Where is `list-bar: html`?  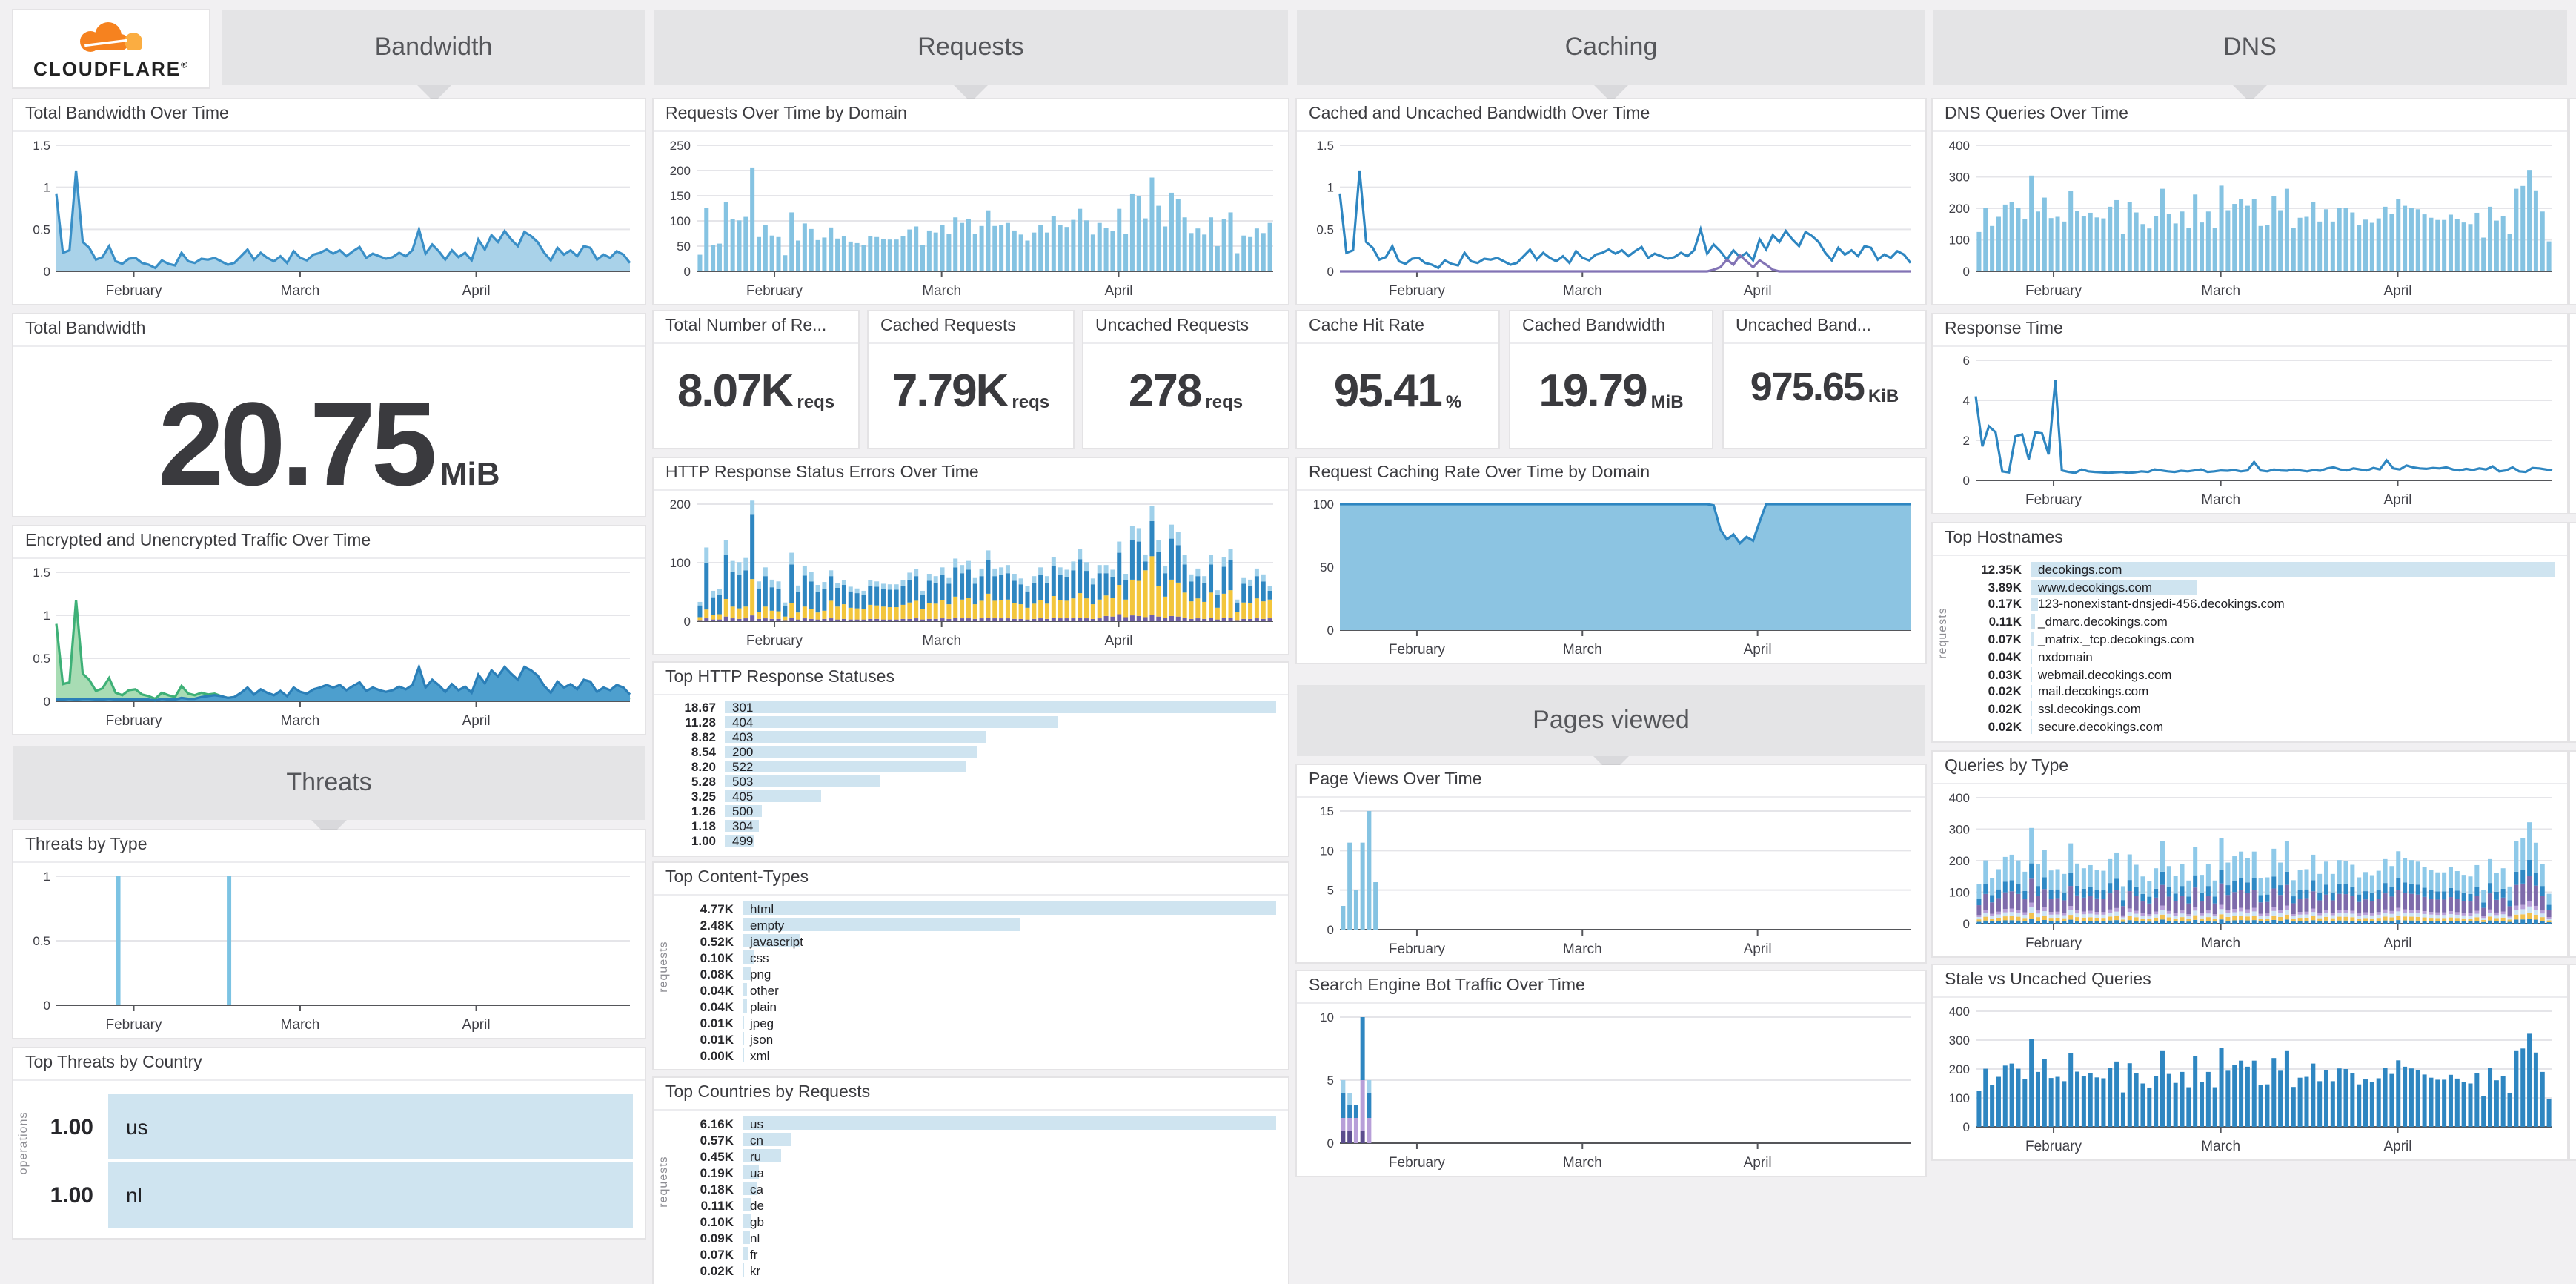 list-bar: html is located at coordinates (1009, 908).